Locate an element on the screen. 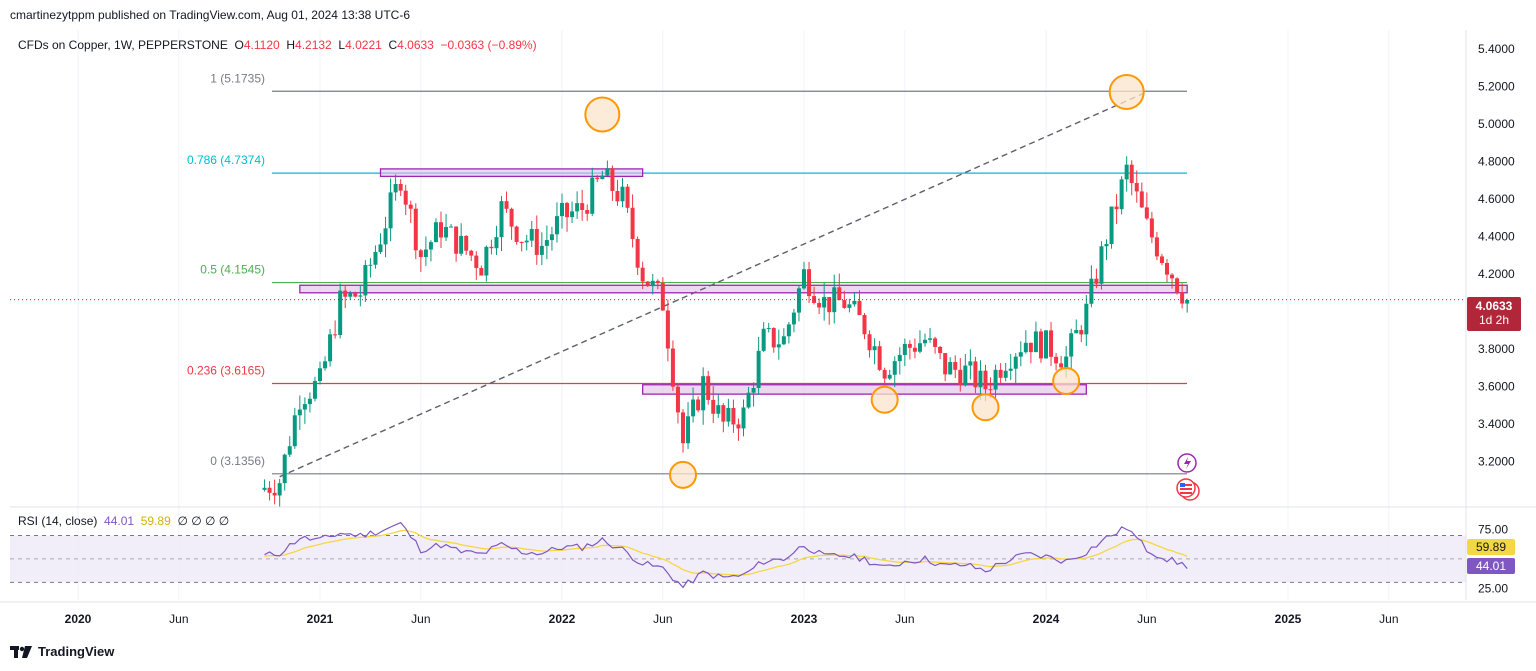 This screenshot has height=671, width=1536. price-tick-label: 4.4000 is located at coordinates (1496, 236).